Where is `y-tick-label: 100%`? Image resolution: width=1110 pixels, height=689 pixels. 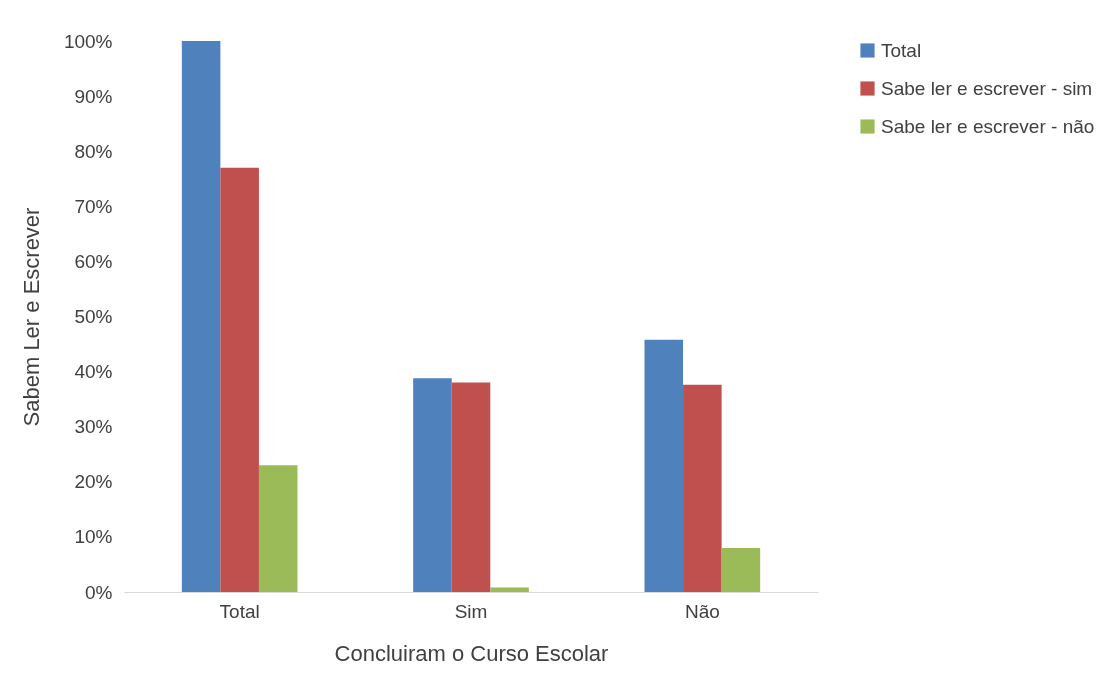
y-tick-label: 100% is located at coordinates (88, 41).